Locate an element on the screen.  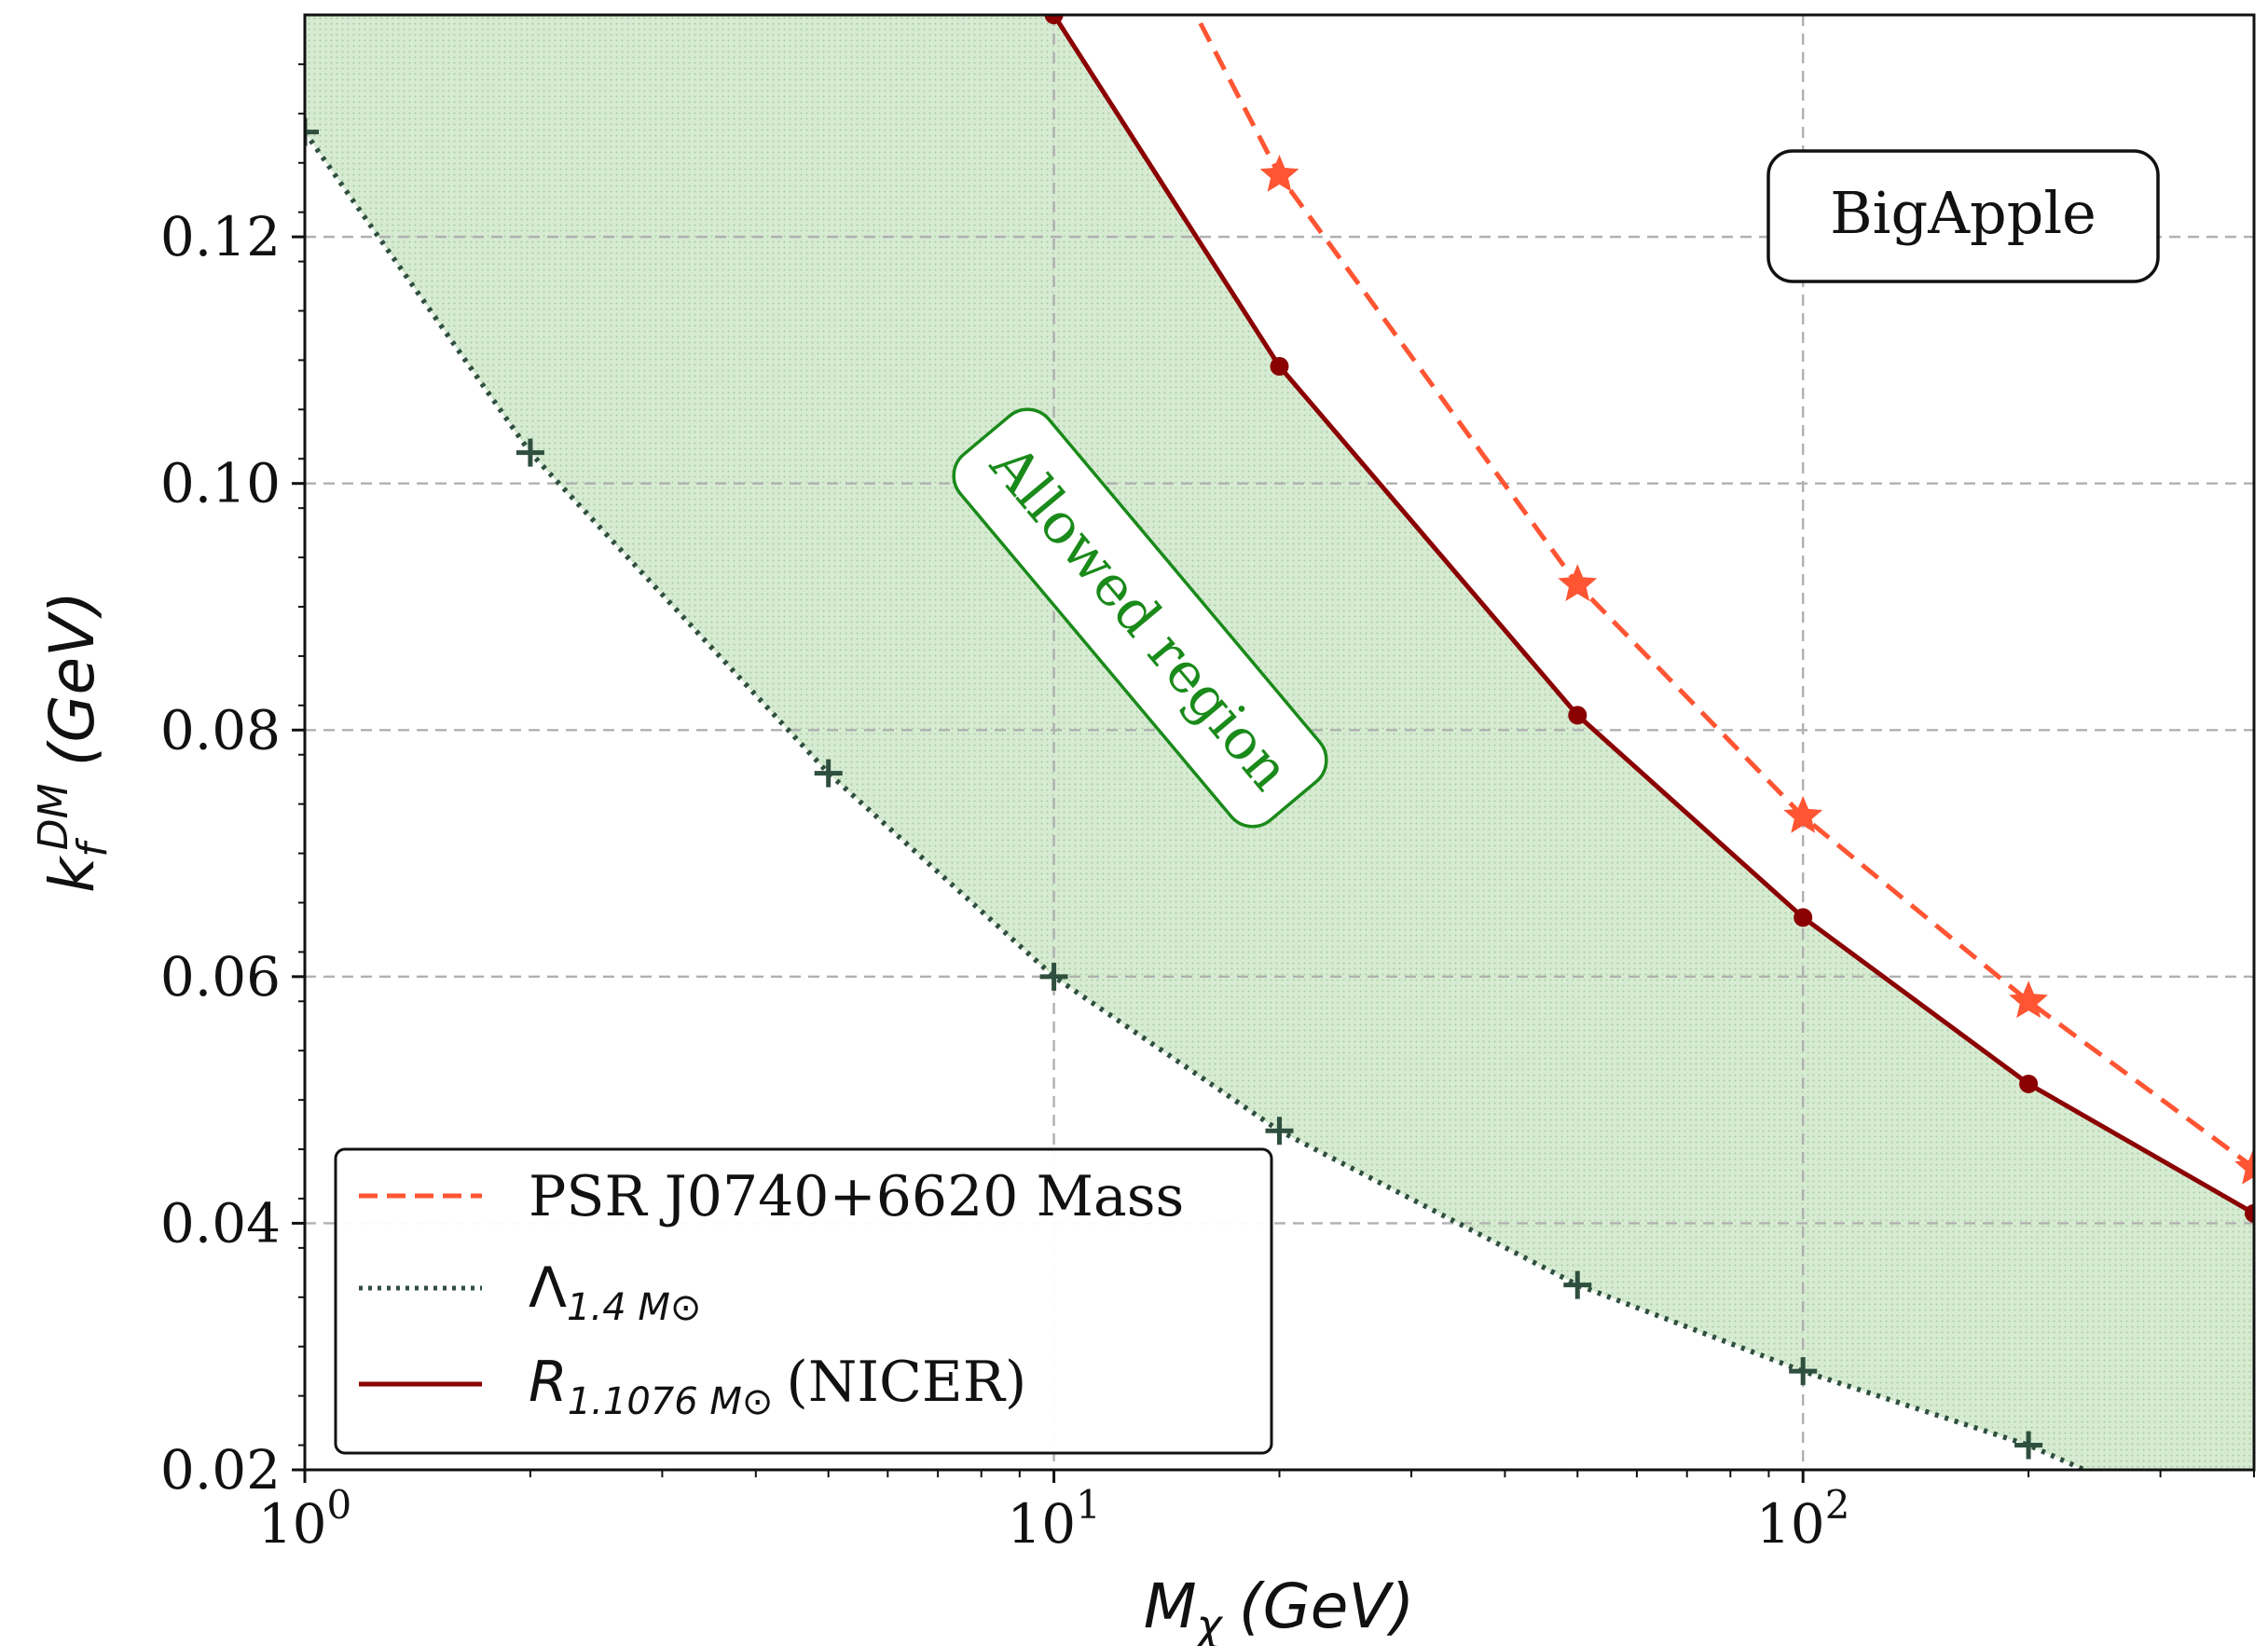
model-label: BigApple is located at coordinates (1963, 213).